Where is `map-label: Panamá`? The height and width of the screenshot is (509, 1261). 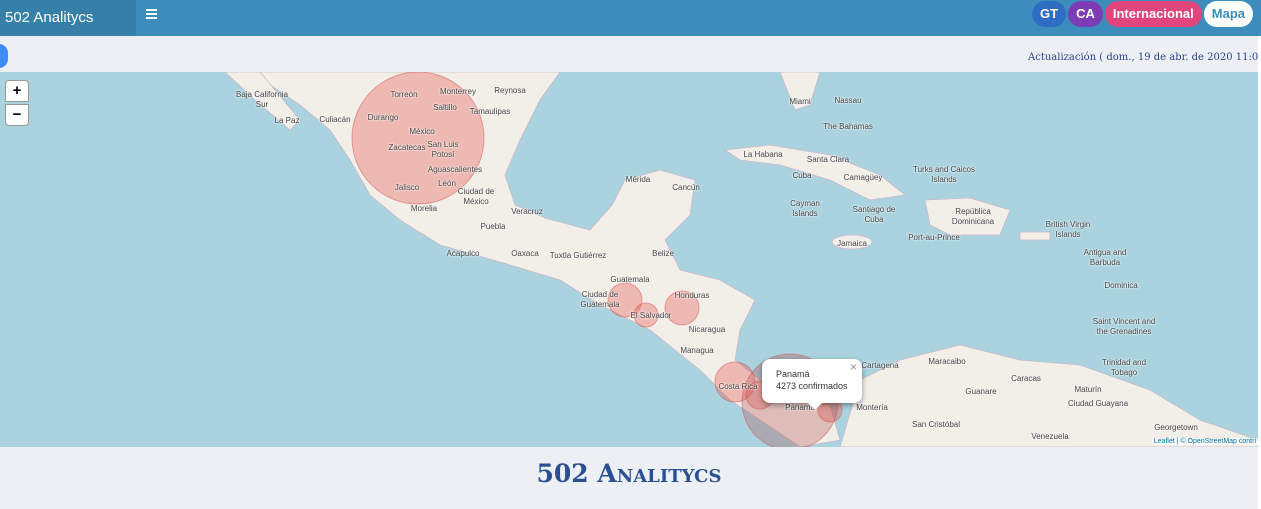 map-label: Panamá is located at coordinates (800, 407).